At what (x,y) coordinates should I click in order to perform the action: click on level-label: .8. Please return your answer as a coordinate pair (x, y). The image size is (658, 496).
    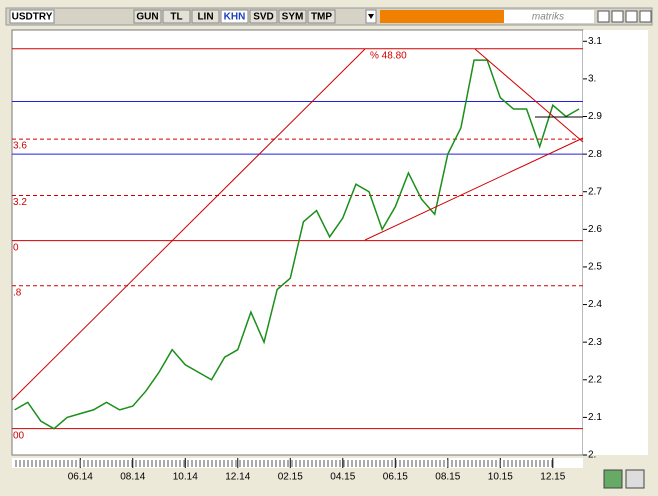
    Looking at the image, I should click on (17, 292).